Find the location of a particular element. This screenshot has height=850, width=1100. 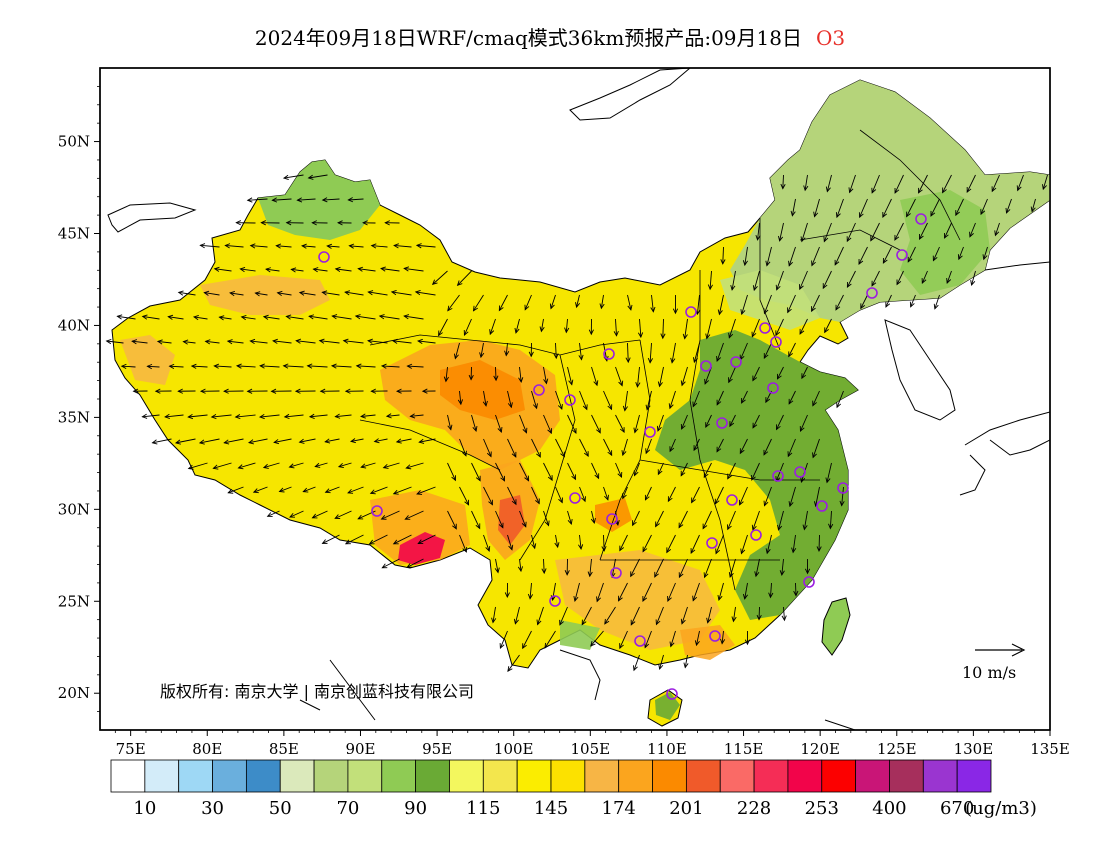

lon-tick-label: 105E is located at coordinates (591, 749).